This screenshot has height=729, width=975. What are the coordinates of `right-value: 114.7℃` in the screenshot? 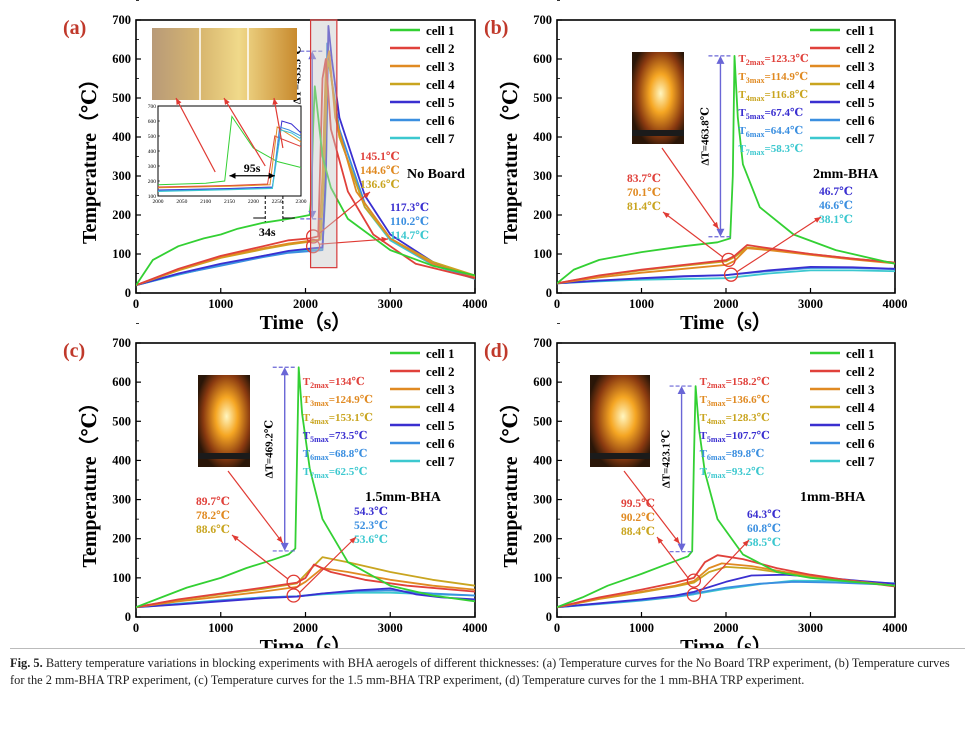 It's located at (409, 236).